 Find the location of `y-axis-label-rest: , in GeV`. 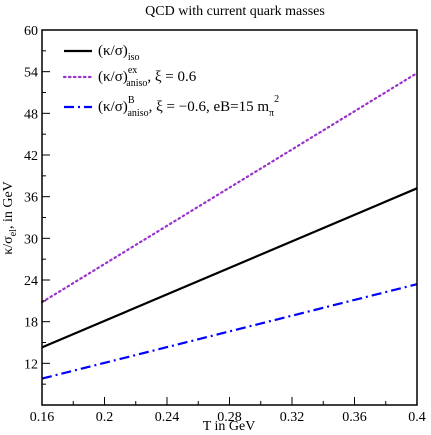

y-axis-label-rest: , in GeV is located at coordinates (8, 205).